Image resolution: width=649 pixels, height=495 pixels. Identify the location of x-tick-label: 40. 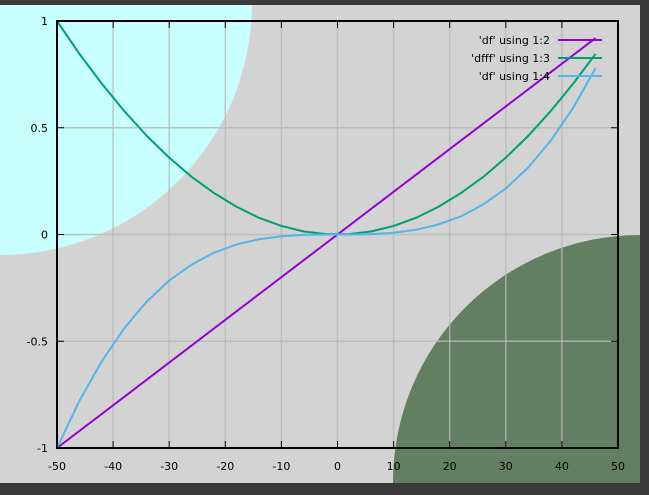
(562, 466).